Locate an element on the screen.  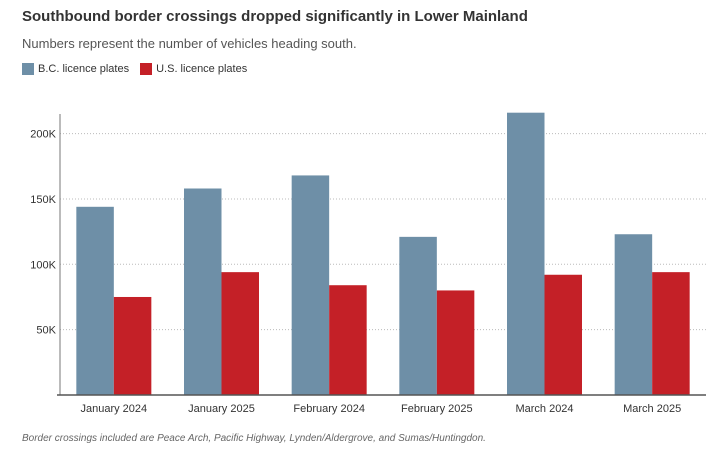
legend-item-bc: B.C. licence plates is located at coordinates (75, 69).